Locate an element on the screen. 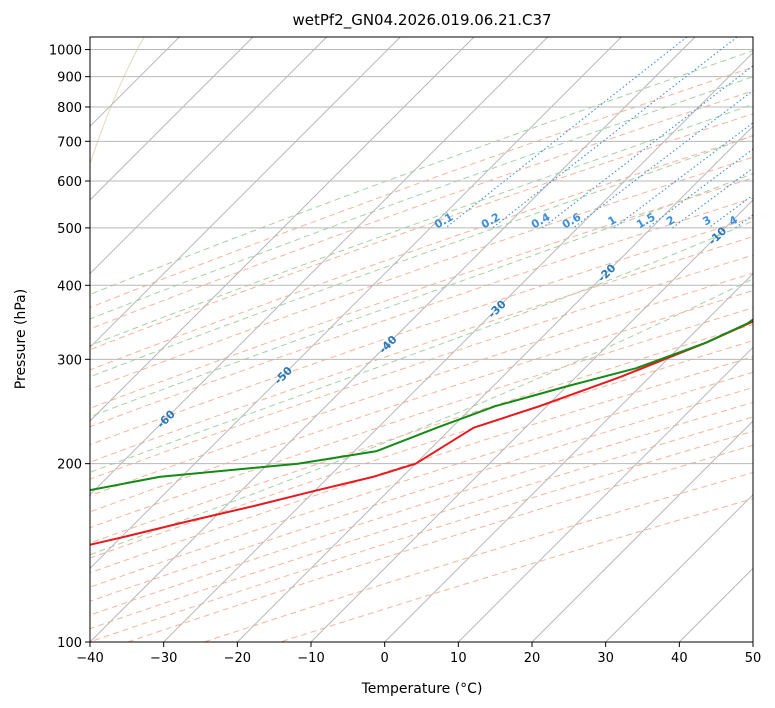 Image resolution: width=775 pixels, height=708 pixels. x-axis-title: Temperature (°C) is located at coordinates (422, 689).